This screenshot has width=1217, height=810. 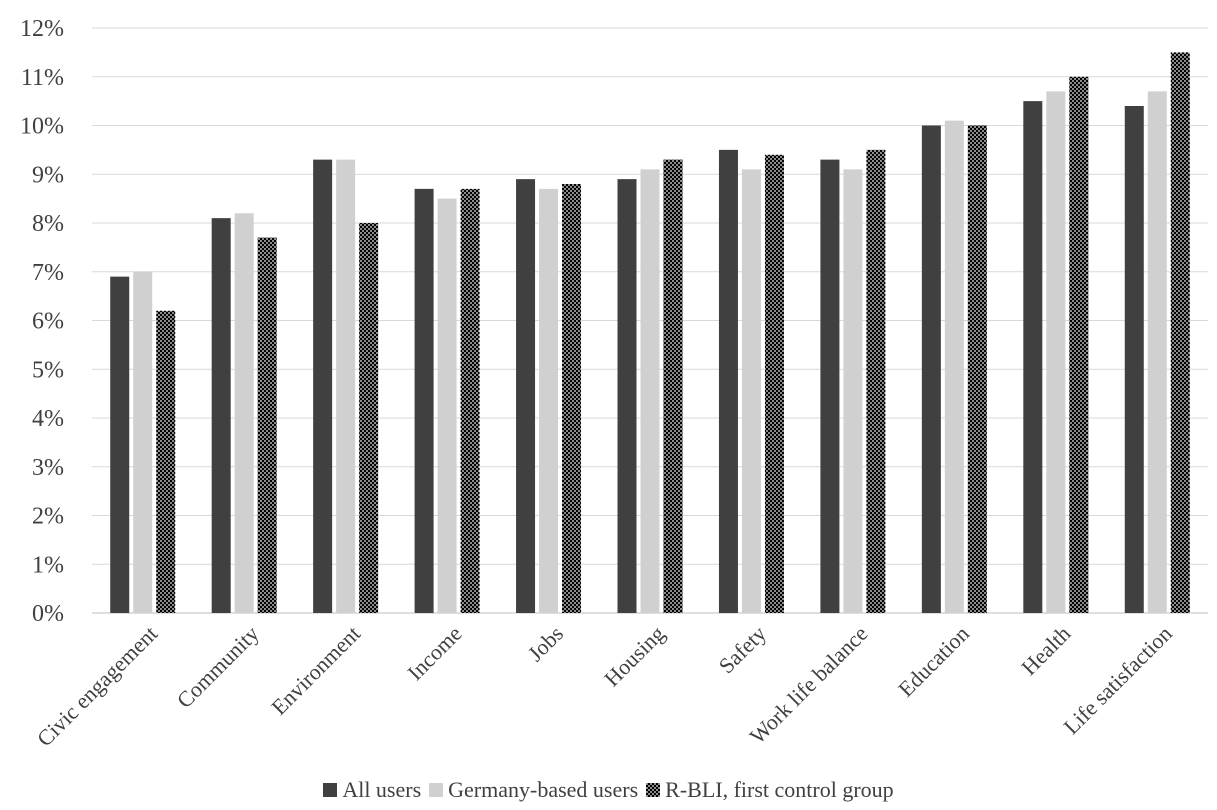 I want to click on y-tick-label: 10%, so click(x=42, y=127).